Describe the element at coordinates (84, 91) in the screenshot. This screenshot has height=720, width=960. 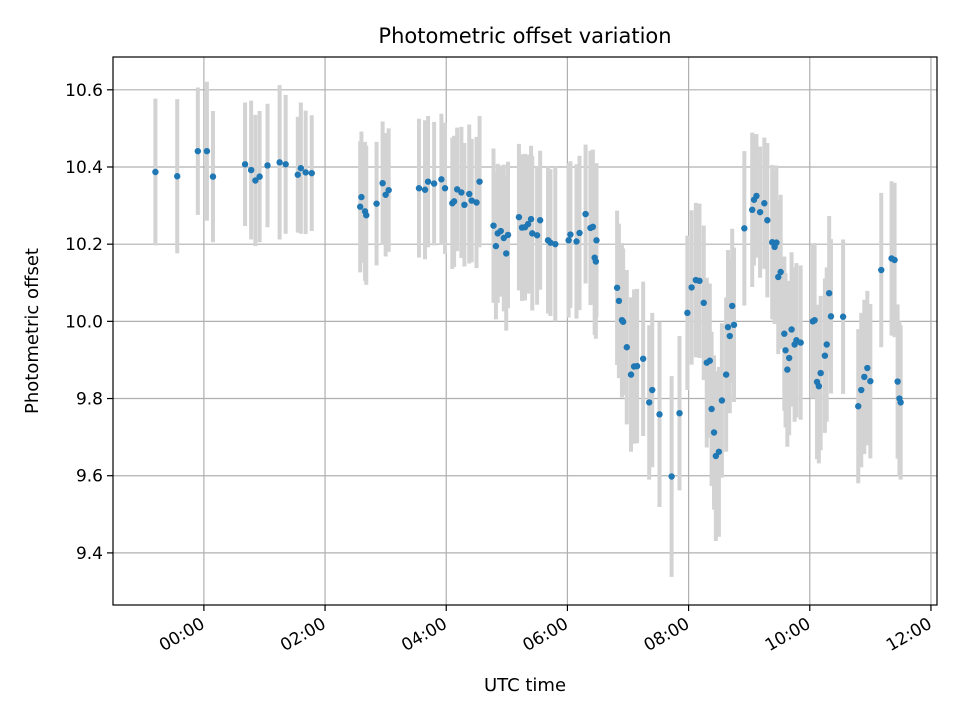
I see `y-tick-label: 10.6` at that location.